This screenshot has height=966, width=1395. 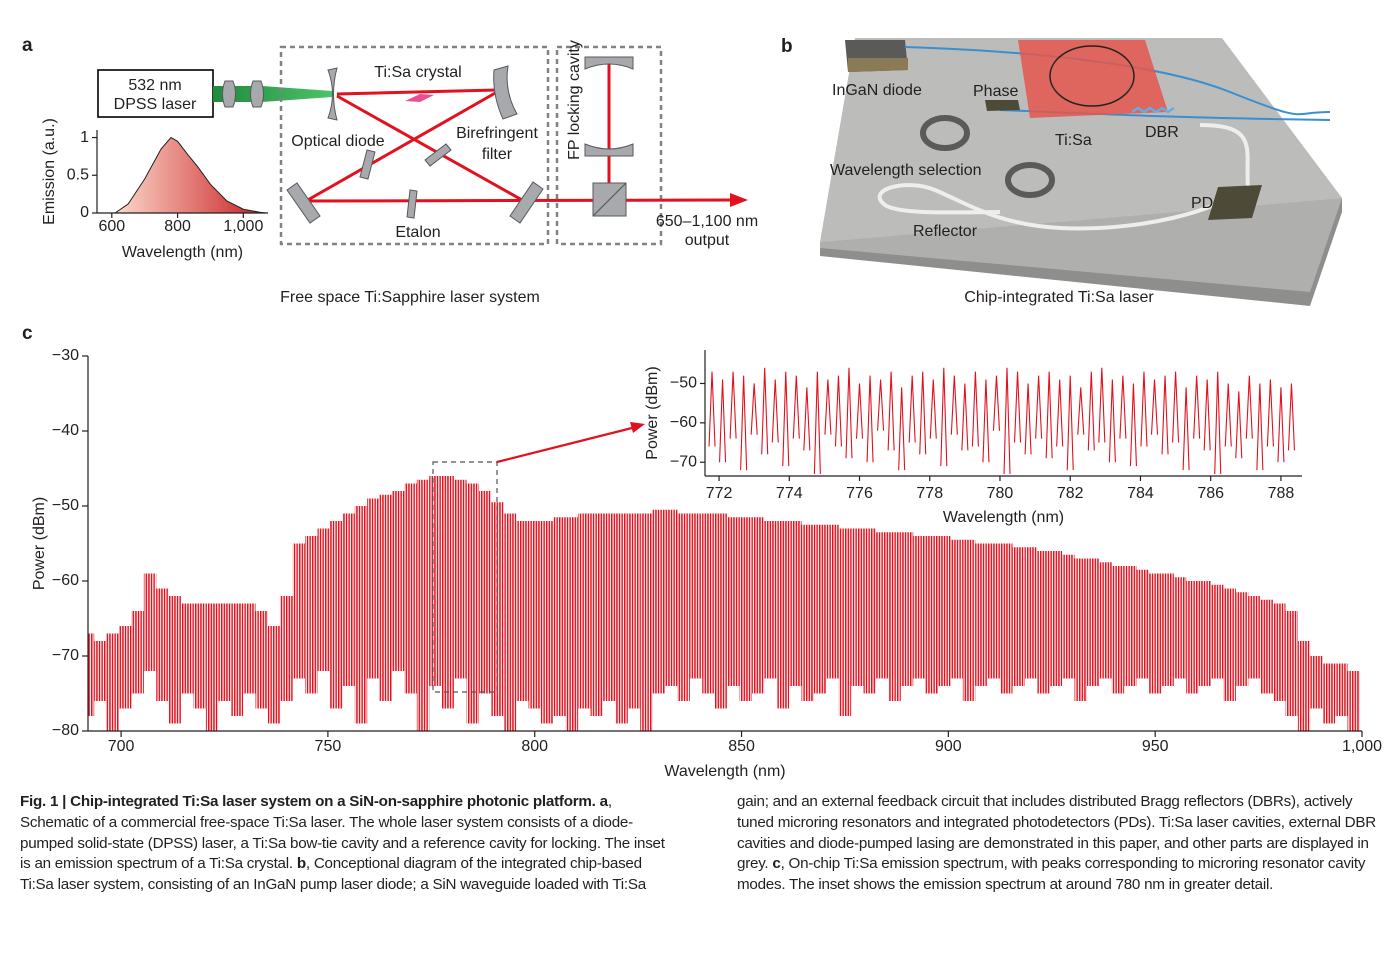 I want to click on pump-beam, so click(x=272, y=94).